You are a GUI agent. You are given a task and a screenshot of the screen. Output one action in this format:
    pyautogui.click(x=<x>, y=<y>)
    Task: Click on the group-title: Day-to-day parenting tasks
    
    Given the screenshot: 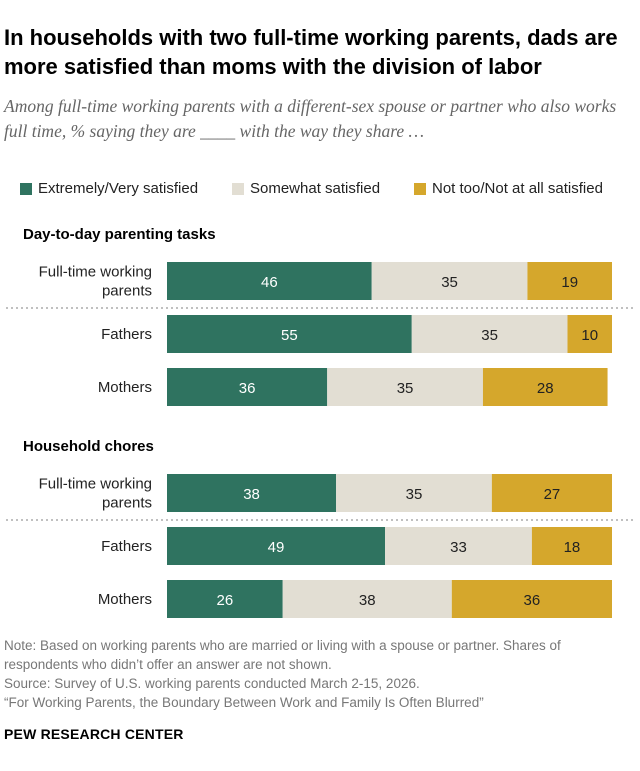 What is the action you would take?
    pyautogui.click(x=119, y=234)
    